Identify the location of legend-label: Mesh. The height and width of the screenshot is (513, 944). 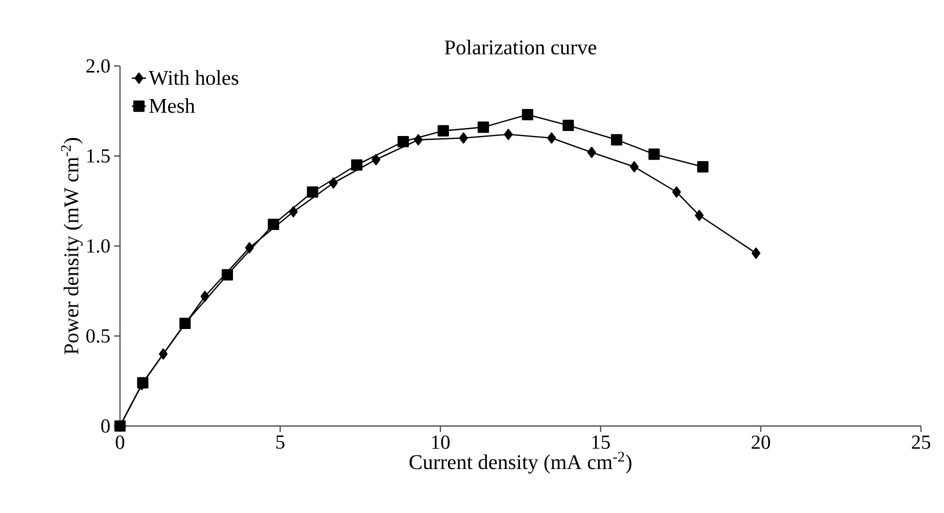
(172, 105).